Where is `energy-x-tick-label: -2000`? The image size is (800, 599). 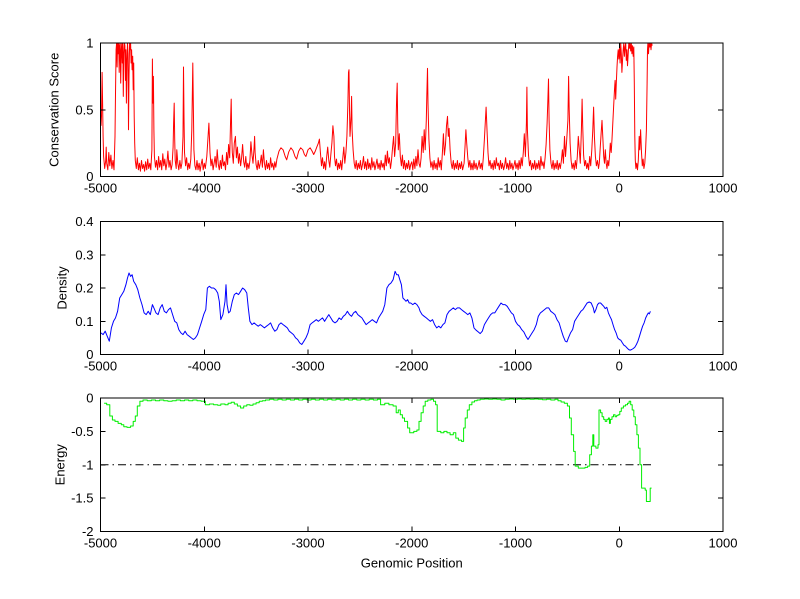 energy-x-tick-label: -2000 is located at coordinates (411, 543).